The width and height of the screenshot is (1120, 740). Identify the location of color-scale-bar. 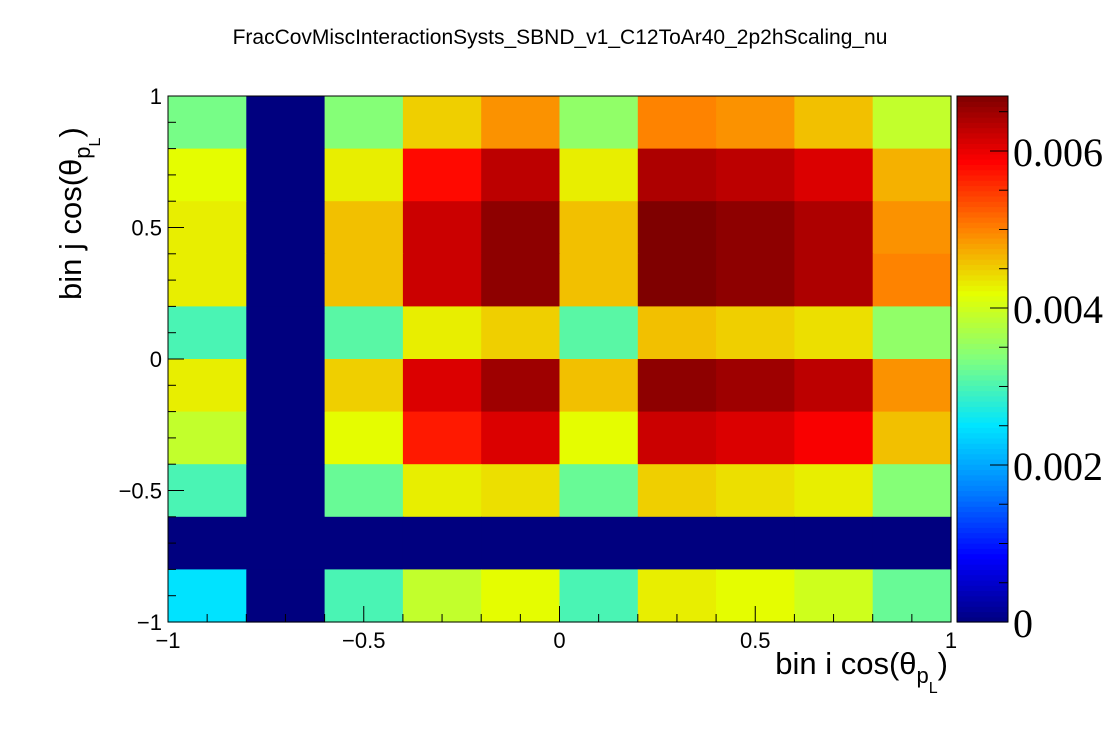
(982, 359).